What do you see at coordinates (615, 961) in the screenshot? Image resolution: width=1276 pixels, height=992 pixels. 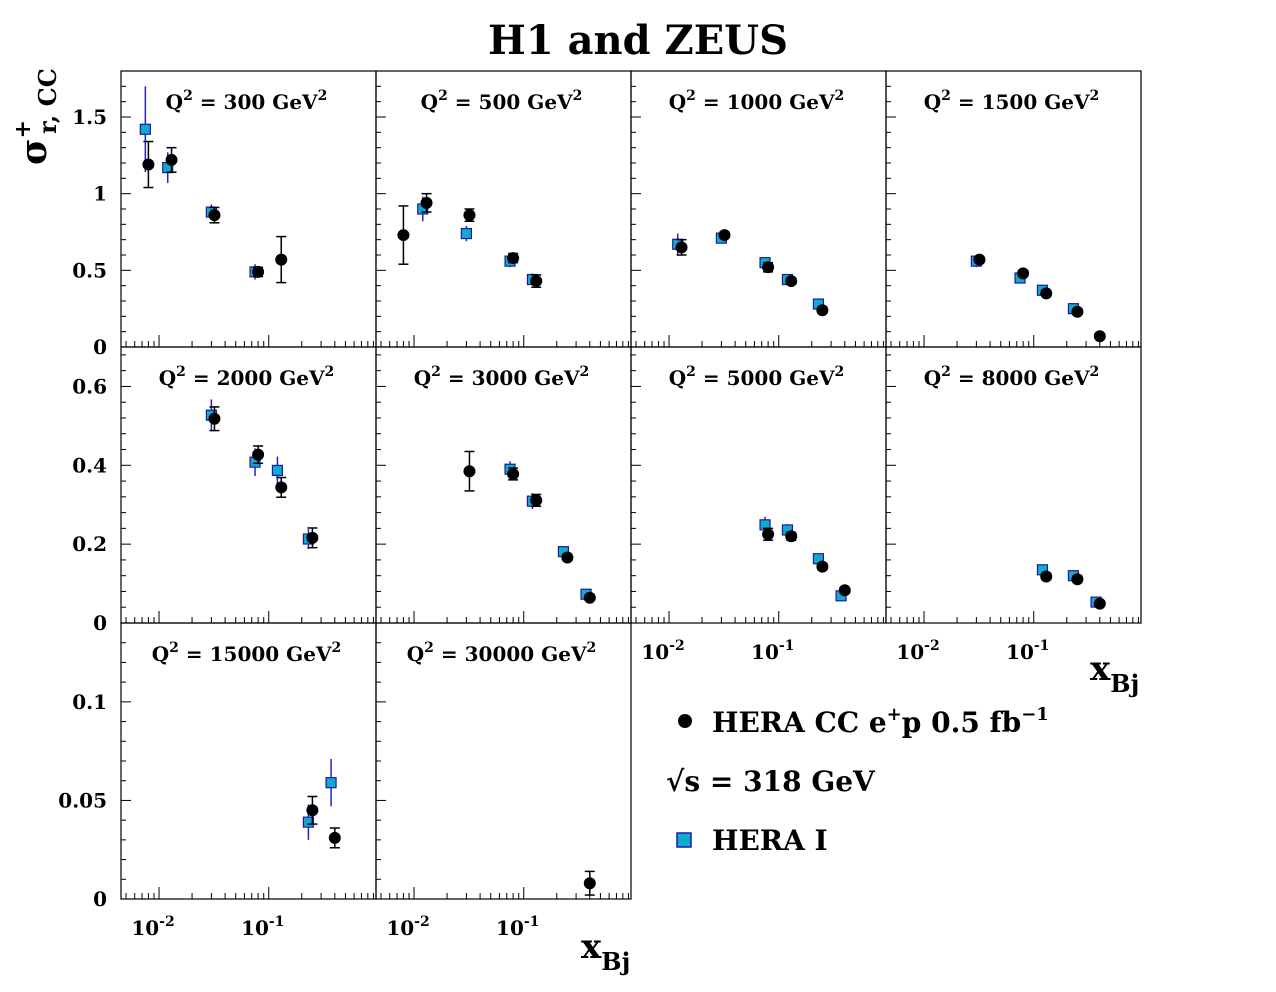 I see `x-axis-label-bottom-sub: Bj` at bounding box center [615, 961].